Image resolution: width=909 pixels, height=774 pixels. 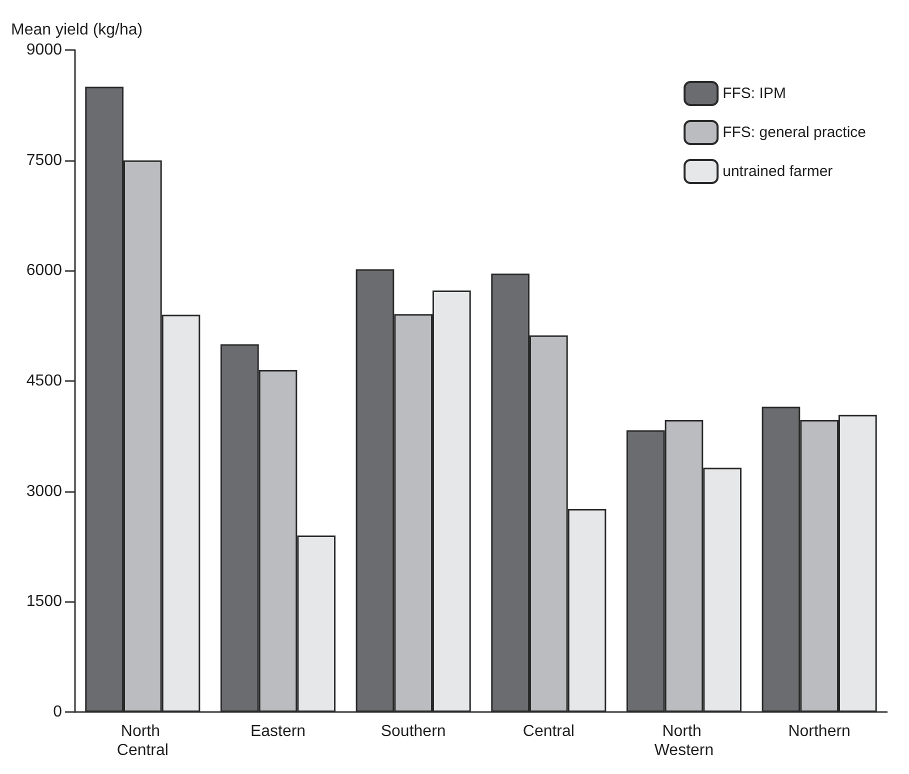 I want to click on y-tick-label: 3000, so click(x=44, y=491).